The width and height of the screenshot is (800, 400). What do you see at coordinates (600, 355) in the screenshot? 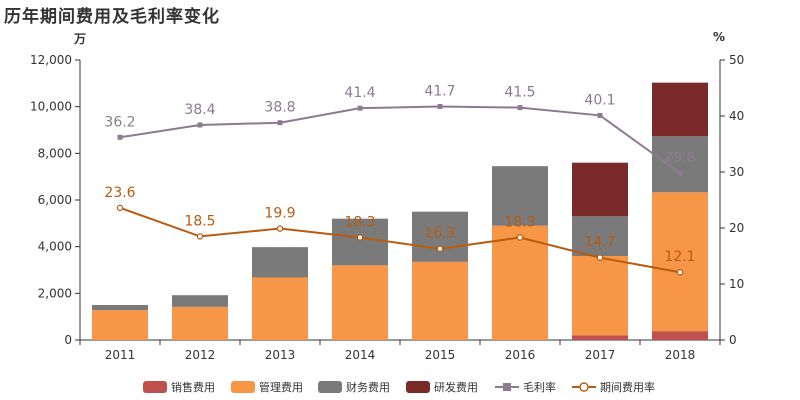
I see `x-tick-label: 2017` at bounding box center [600, 355].